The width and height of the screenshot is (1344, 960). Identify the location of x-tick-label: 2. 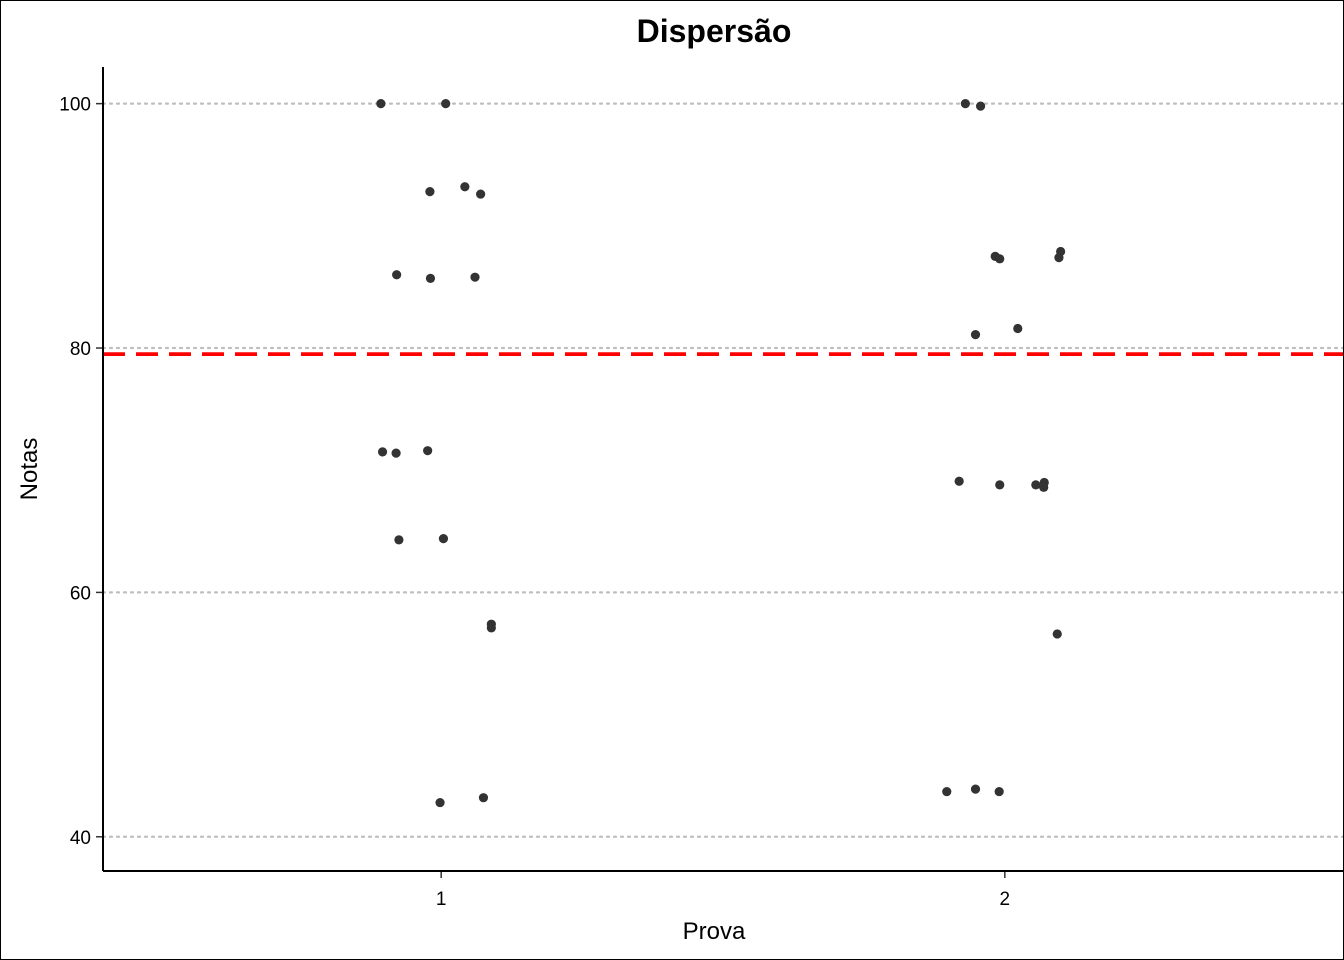
(1005, 899).